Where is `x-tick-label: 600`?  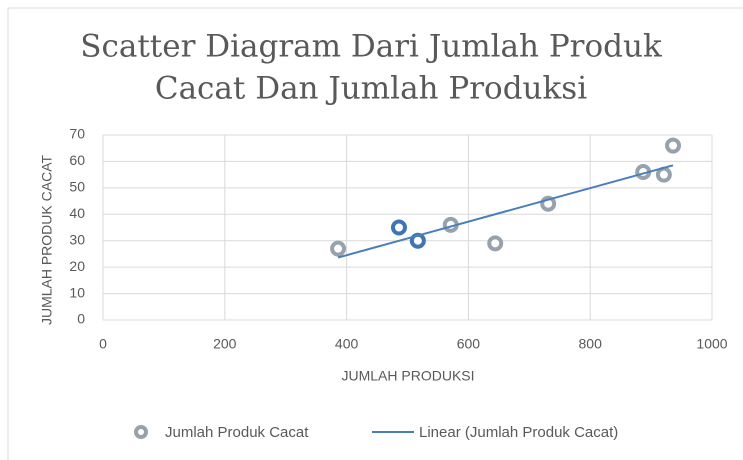
x-tick-label: 600 is located at coordinates (469, 344).